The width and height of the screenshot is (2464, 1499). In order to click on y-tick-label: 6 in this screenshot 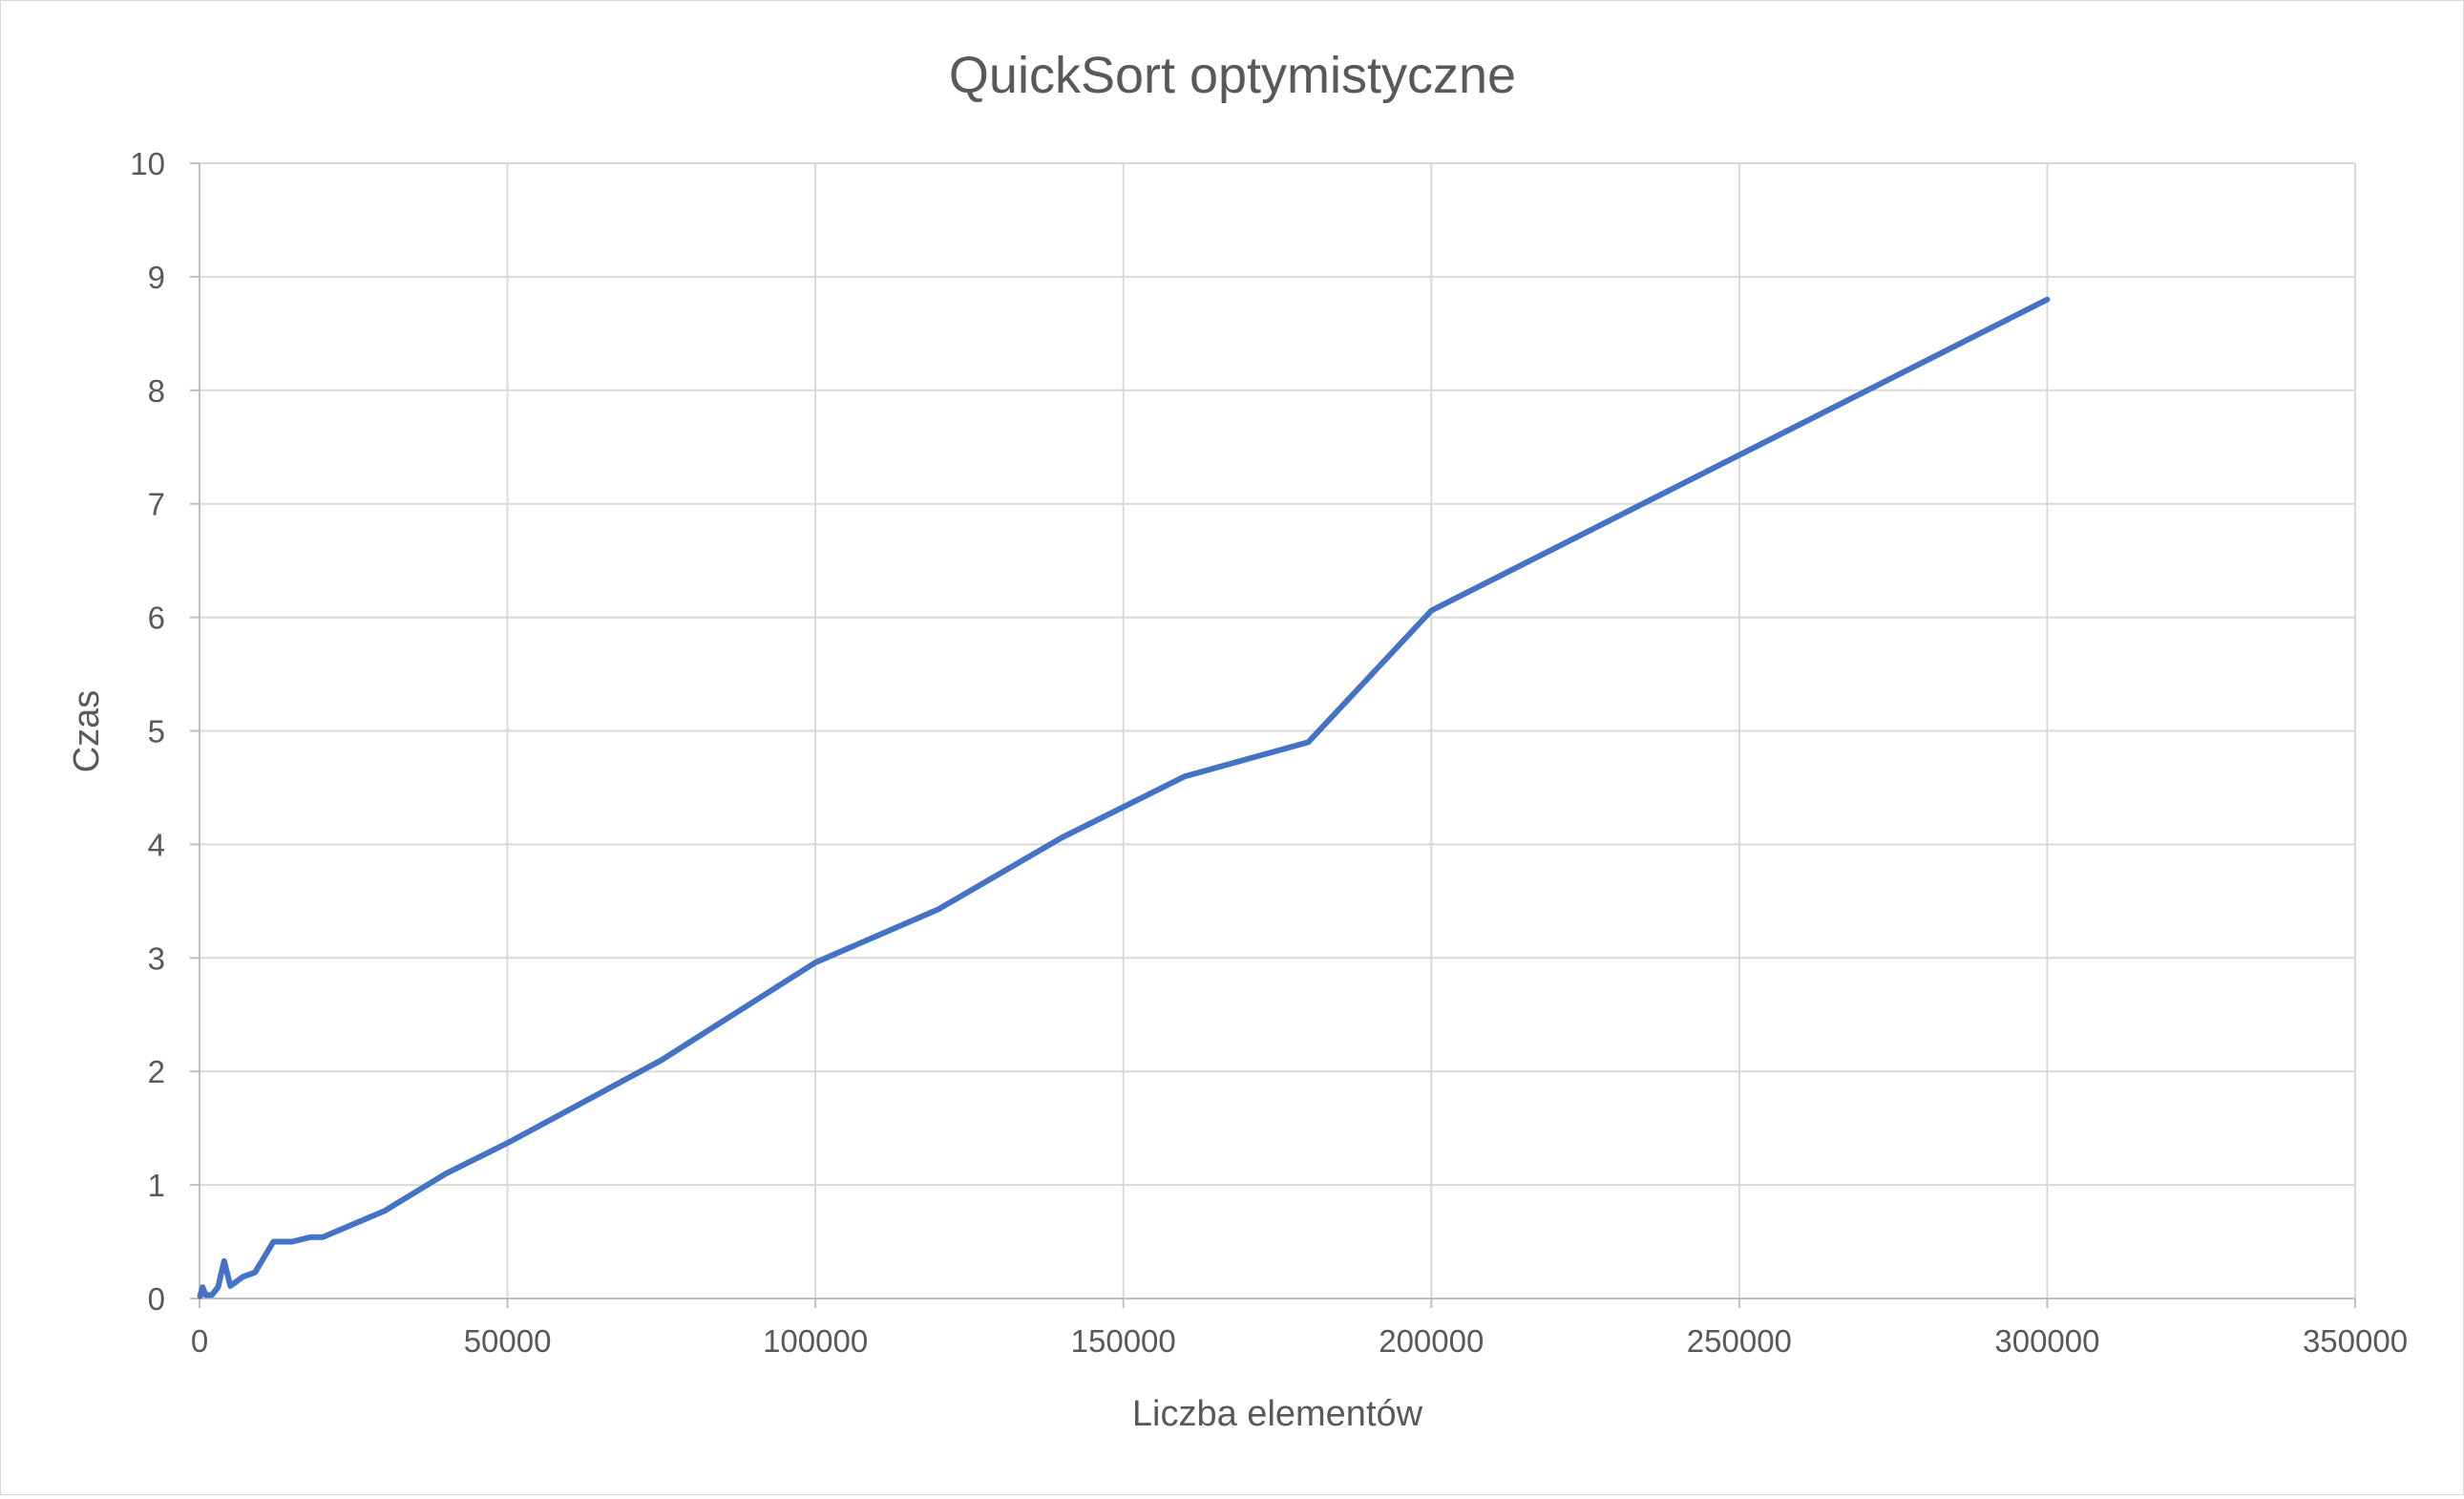, I will do `click(156, 618)`.